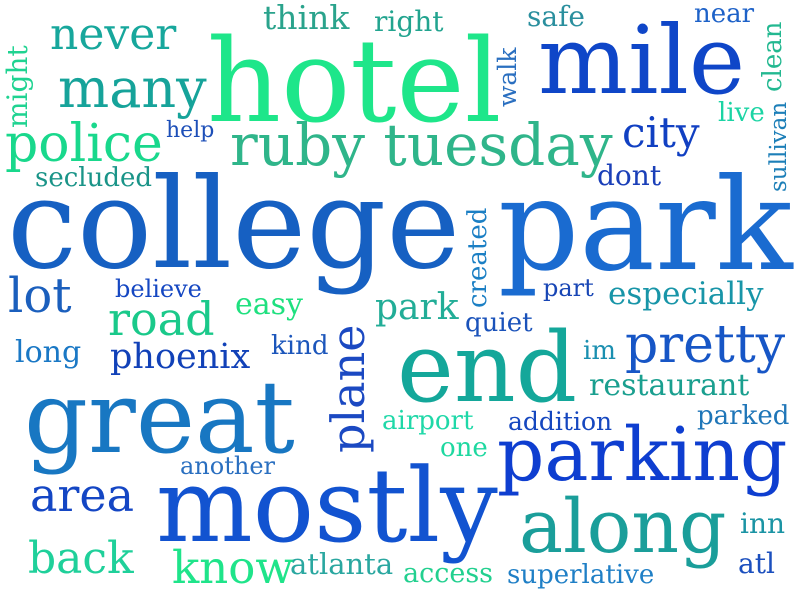 This screenshot has height=600, width=800. What do you see at coordinates (756, 563) in the screenshot?
I see `word-atl: atl` at bounding box center [756, 563].